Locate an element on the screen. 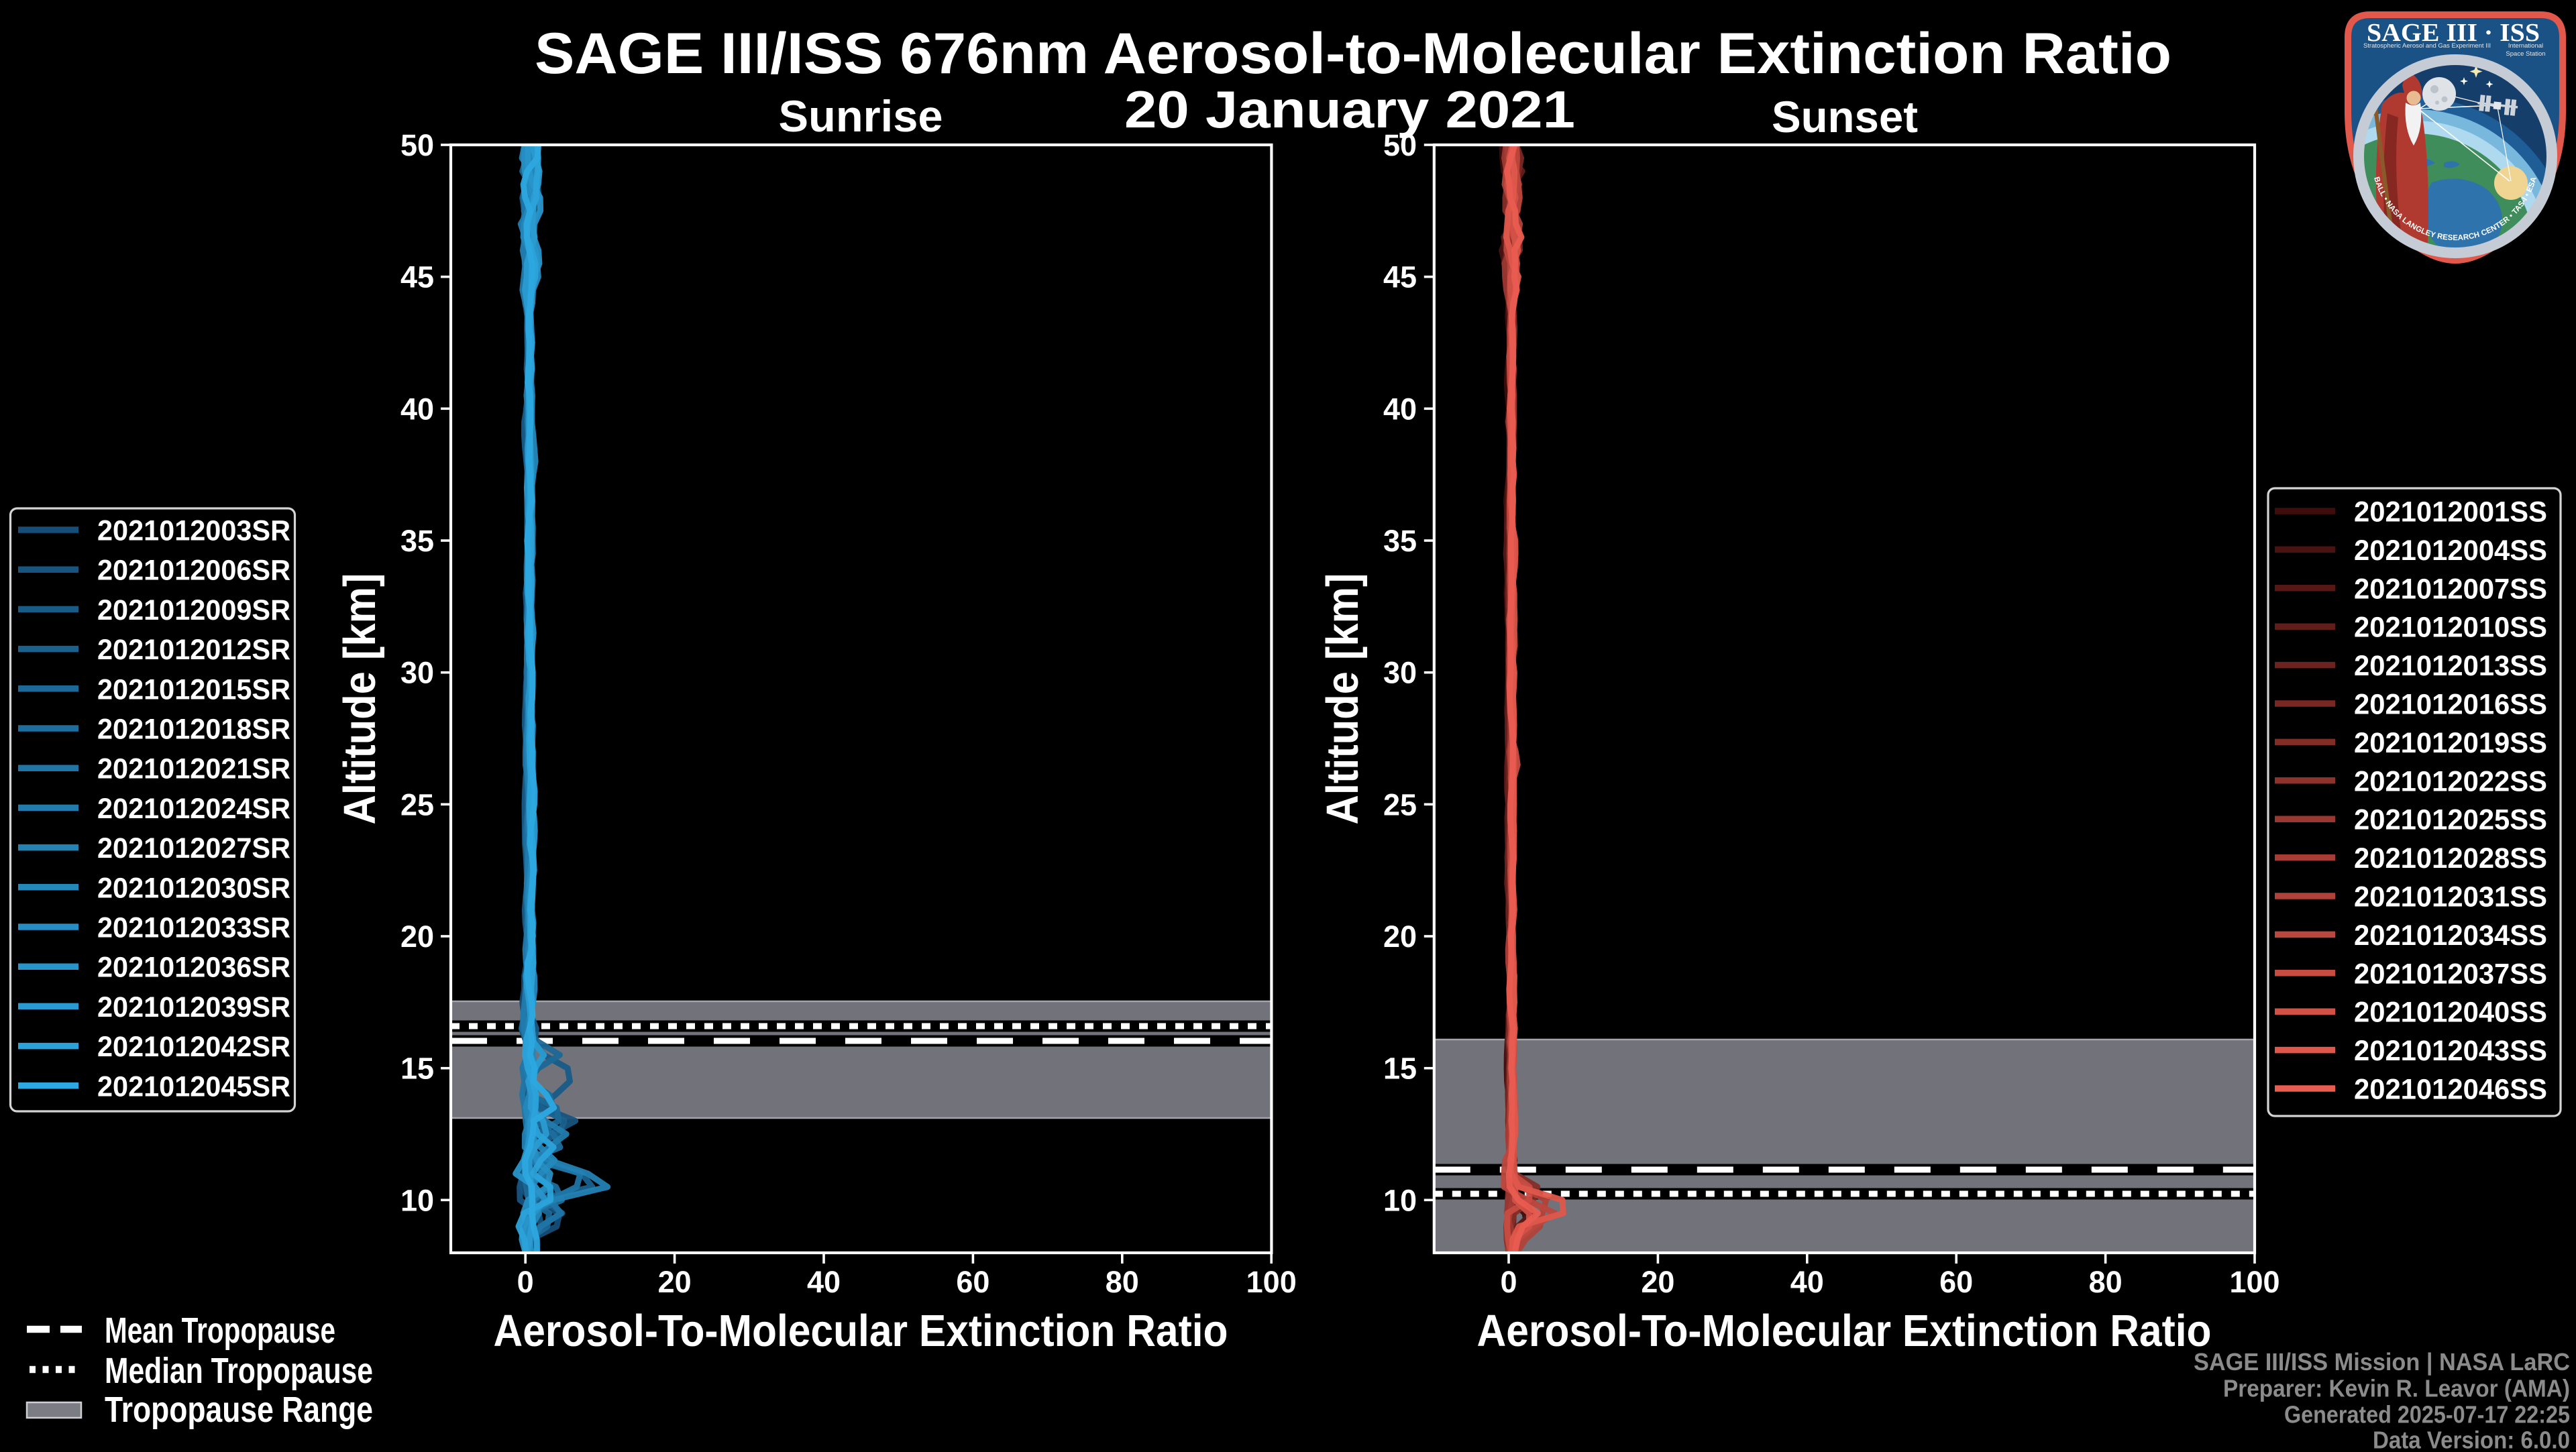  svg-text: 2021012007SS is located at coordinates (2450, 589).